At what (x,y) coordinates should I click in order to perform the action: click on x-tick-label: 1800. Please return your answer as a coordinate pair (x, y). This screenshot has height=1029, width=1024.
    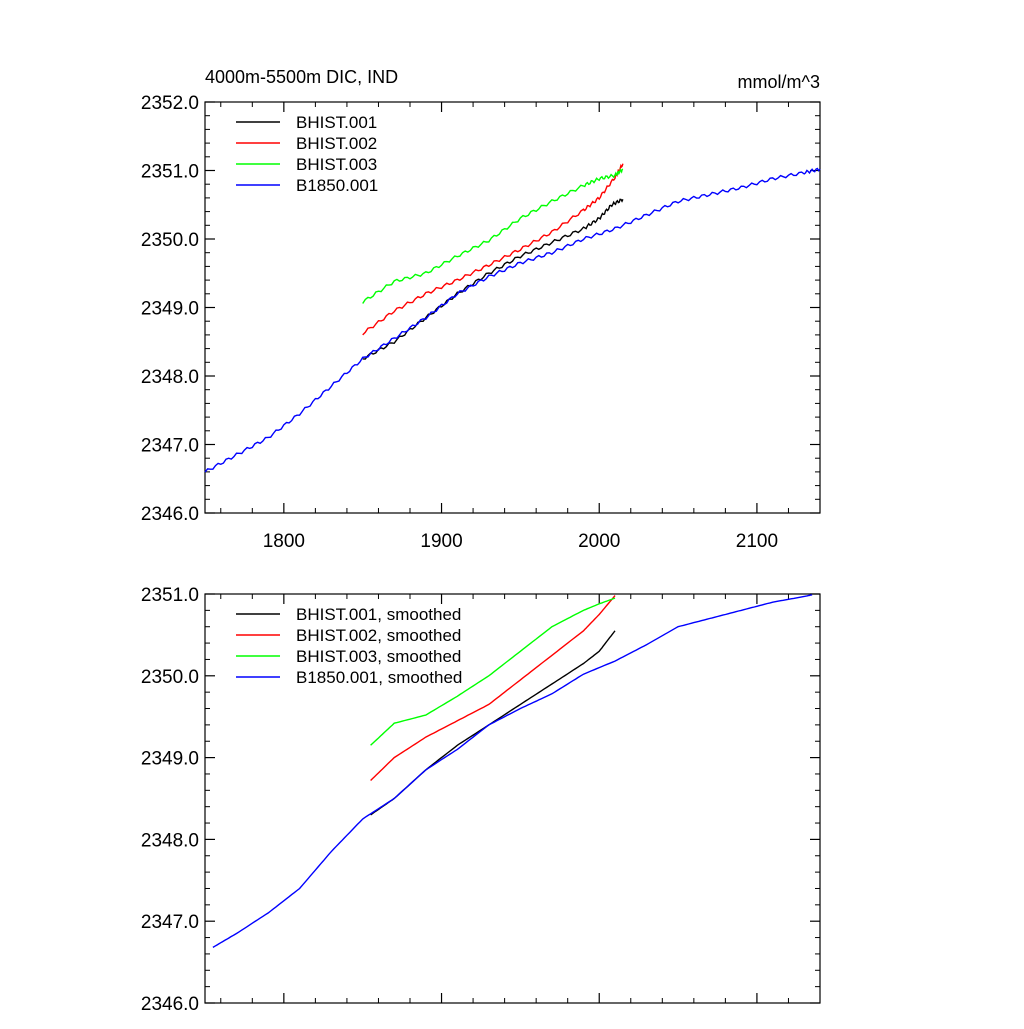
    Looking at the image, I should click on (284, 541).